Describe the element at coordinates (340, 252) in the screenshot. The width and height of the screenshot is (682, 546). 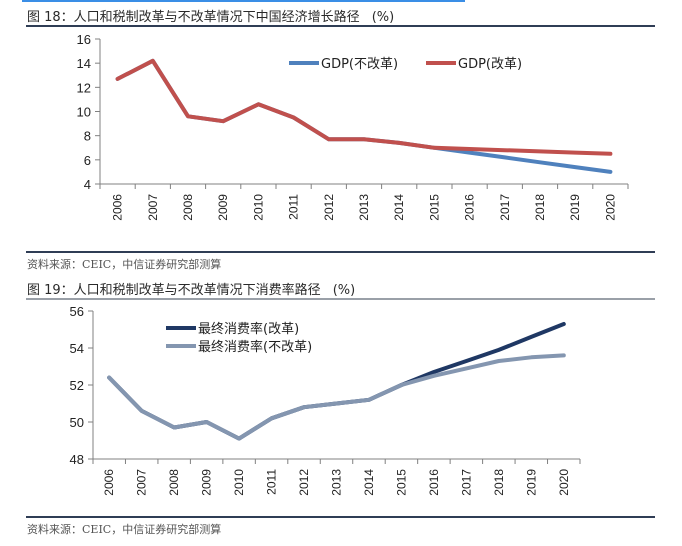
I see `figure-18-bottom-rule` at that location.